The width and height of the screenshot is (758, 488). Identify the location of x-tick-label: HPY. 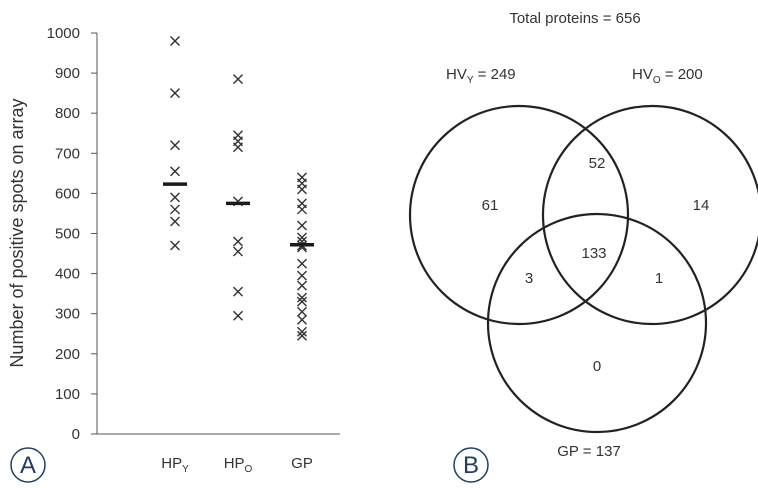
(175, 465).